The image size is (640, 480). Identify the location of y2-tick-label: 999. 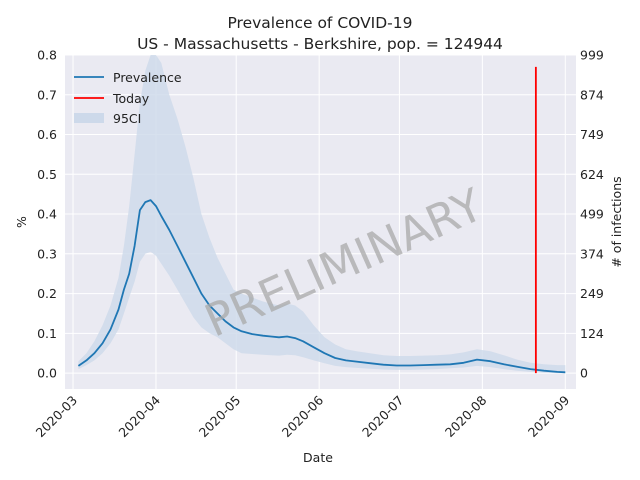
(592, 55).